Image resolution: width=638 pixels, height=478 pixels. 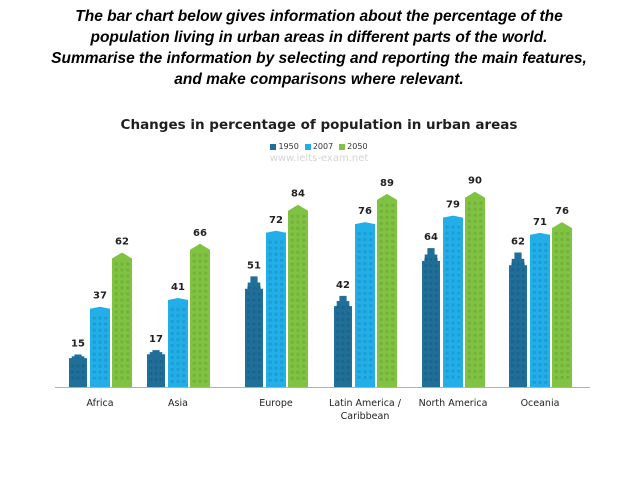 What do you see at coordinates (254, 331) in the screenshot?
I see `bar-europe-1950` at bounding box center [254, 331].